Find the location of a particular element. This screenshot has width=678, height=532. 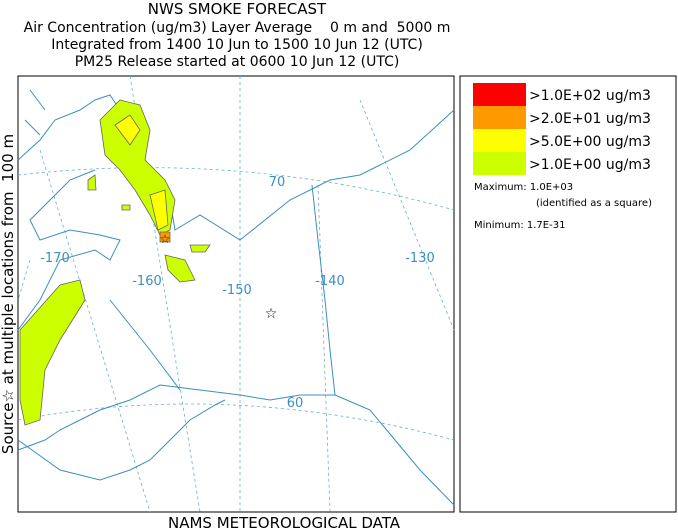

lon-label: -130 is located at coordinates (420, 258).